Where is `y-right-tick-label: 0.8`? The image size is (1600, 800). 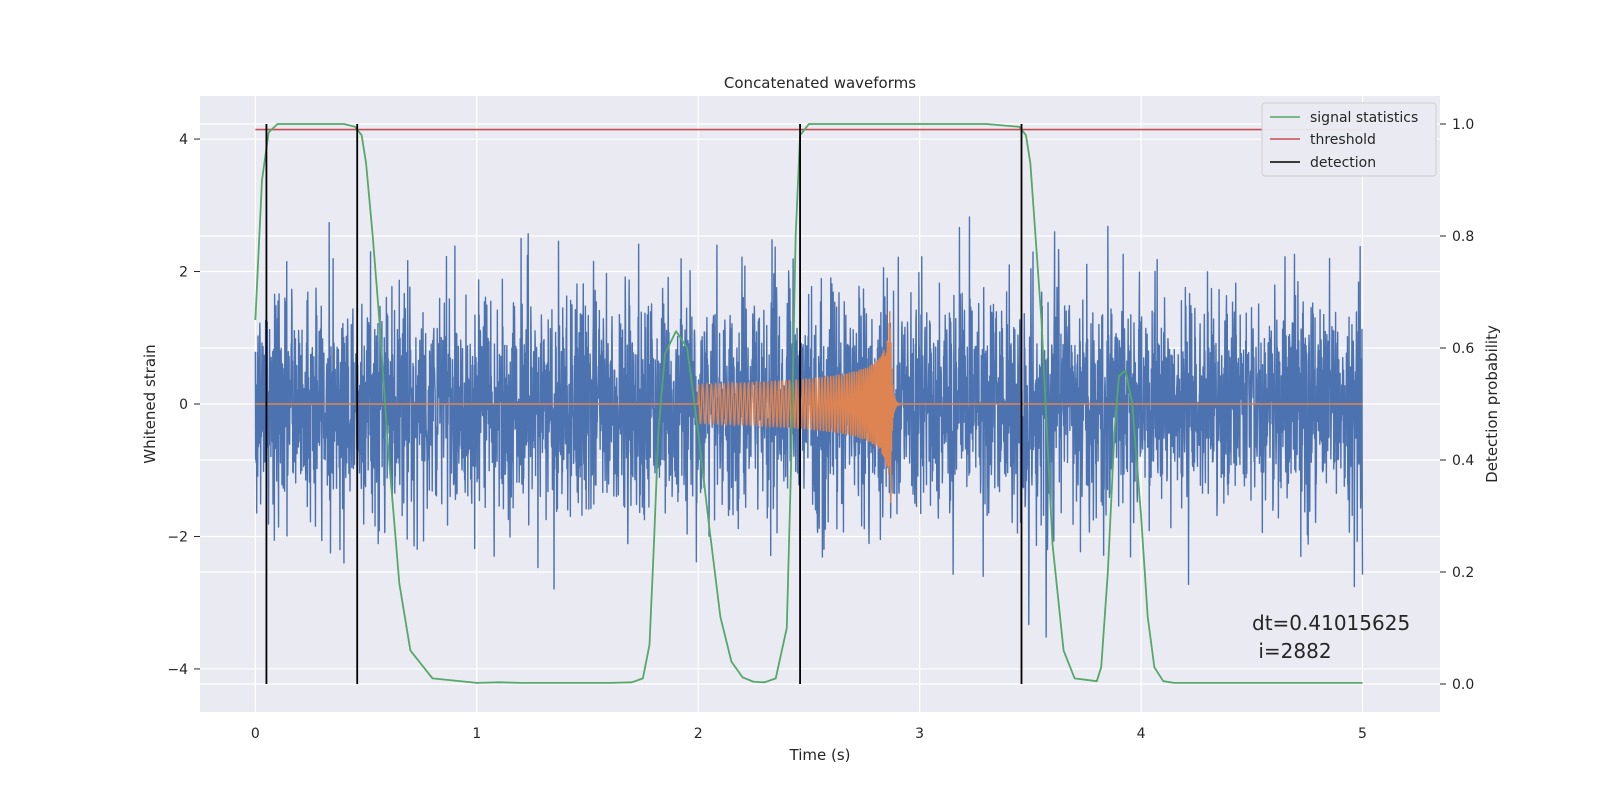
y-right-tick-label: 0.8 is located at coordinates (1463, 237).